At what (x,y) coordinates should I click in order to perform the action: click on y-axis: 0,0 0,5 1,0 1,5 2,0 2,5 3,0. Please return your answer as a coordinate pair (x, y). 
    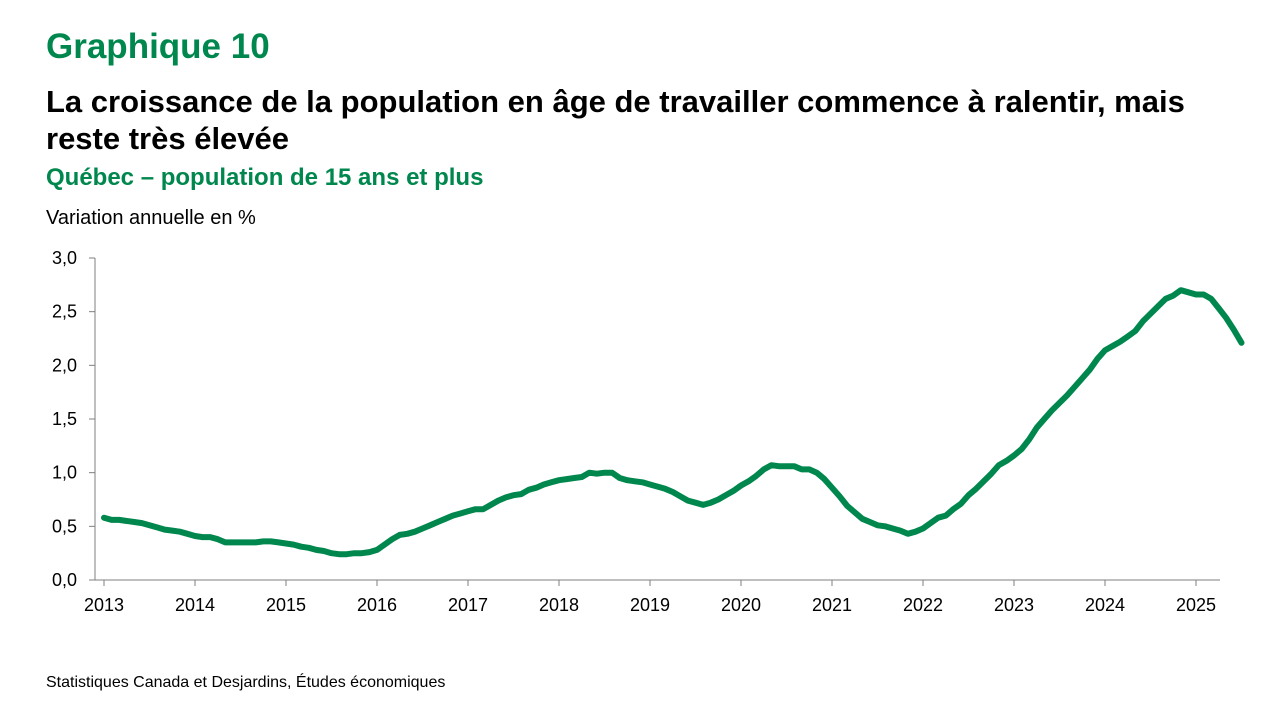
    Looking at the image, I should click on (74, 419).